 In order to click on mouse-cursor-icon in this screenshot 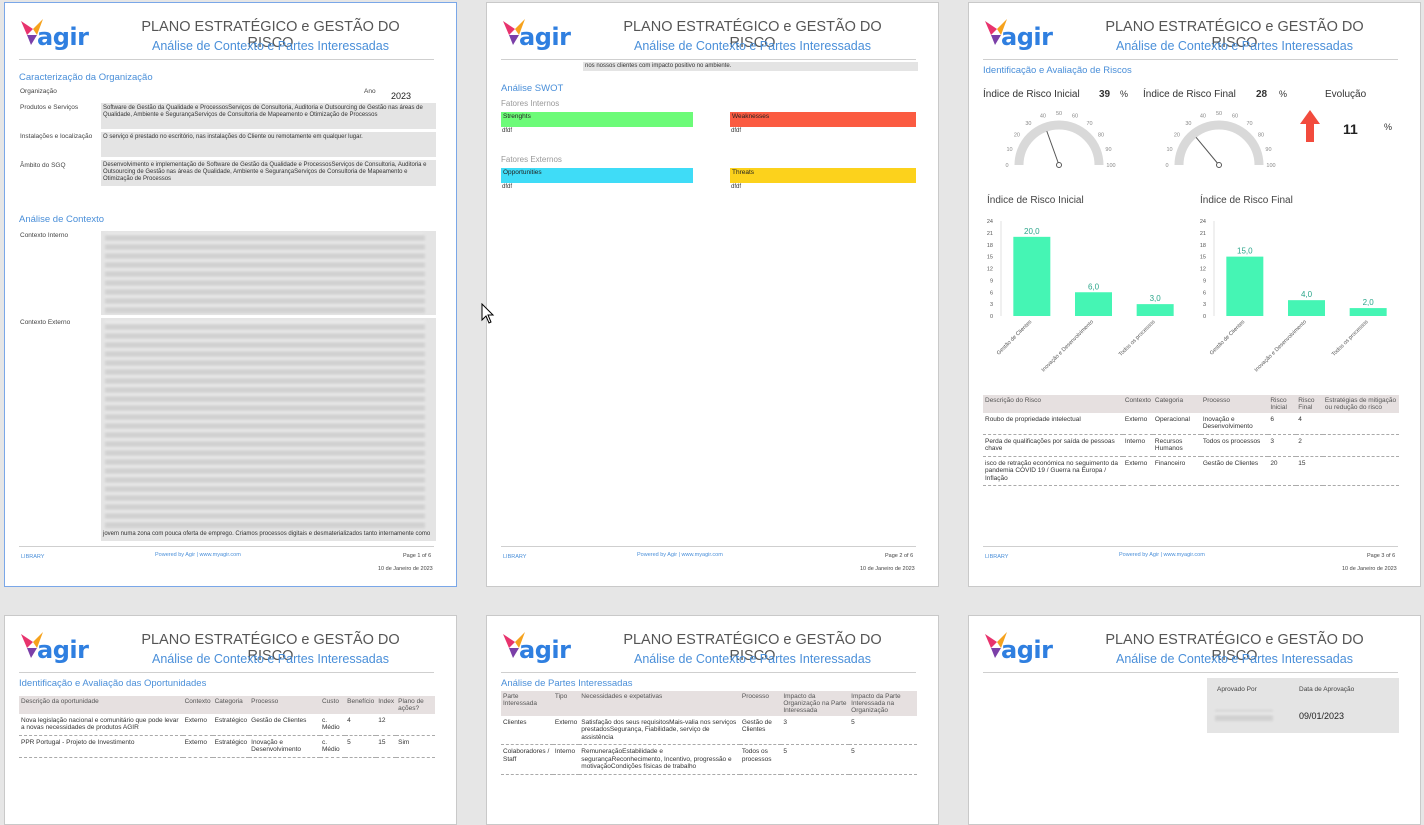, I will do `click(488, 313)`.